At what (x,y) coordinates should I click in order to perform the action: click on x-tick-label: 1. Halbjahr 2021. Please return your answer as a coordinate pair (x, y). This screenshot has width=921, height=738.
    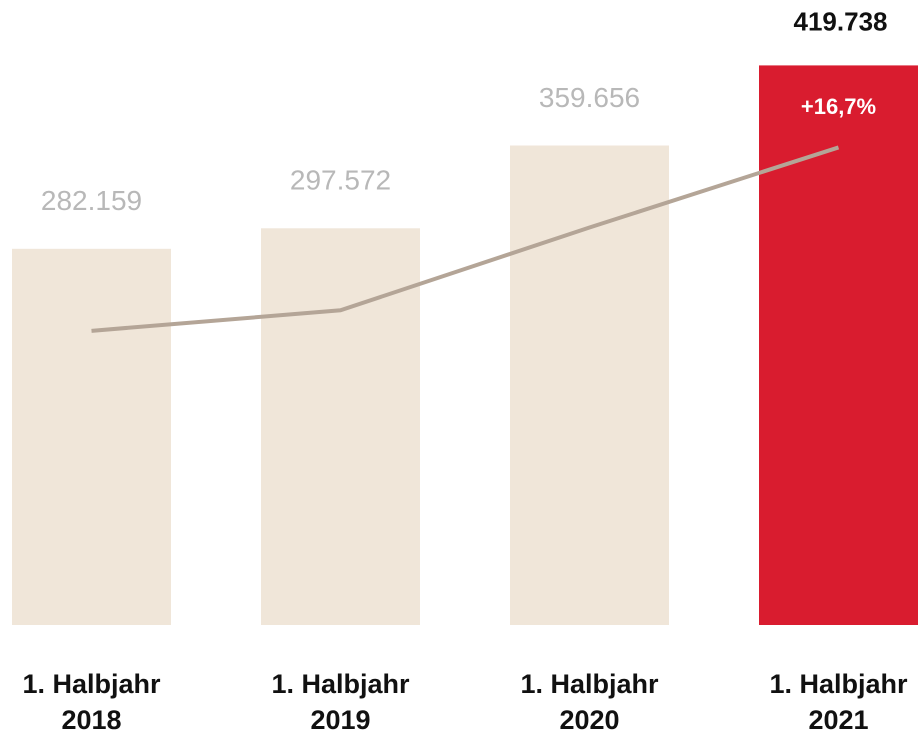
    Looking at the image, I should click on (830, 702).